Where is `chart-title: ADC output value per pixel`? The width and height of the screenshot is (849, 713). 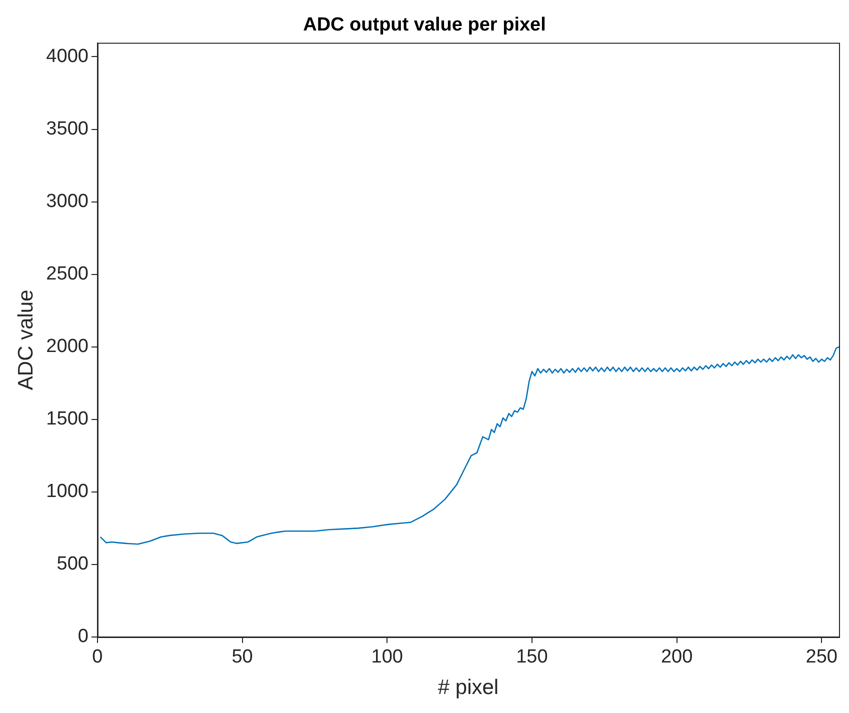
chart-title: ADC output value per pixel is located at coordinates (424, 25).